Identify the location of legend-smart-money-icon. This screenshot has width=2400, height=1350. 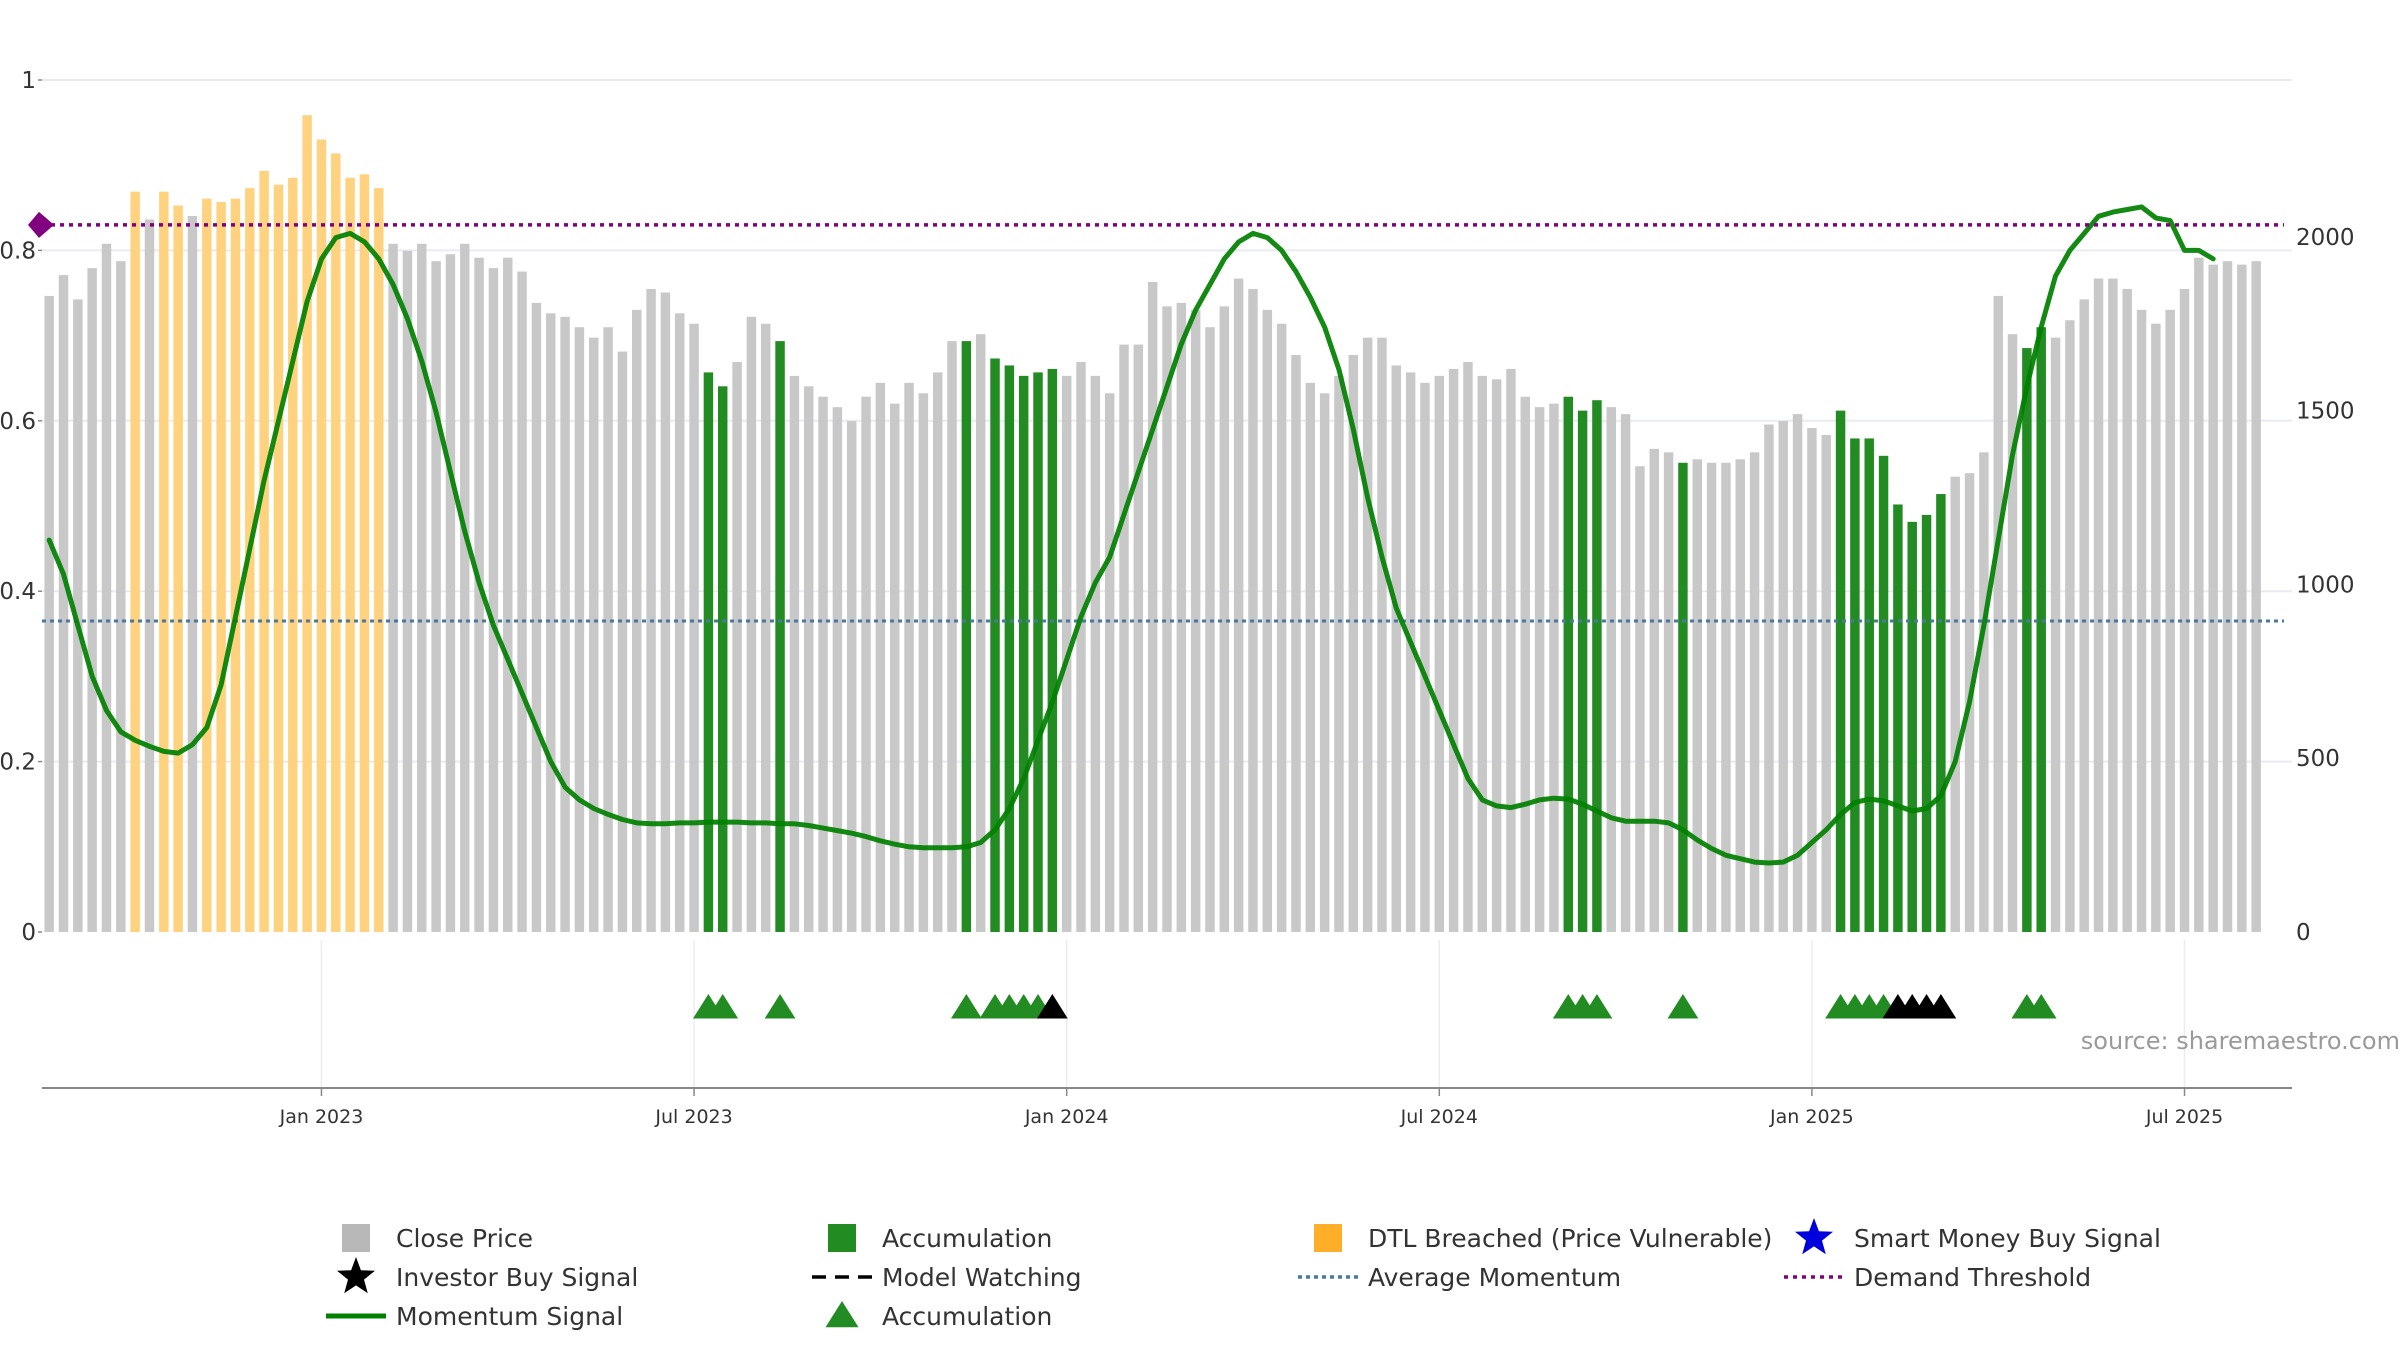
(1814, 1236).